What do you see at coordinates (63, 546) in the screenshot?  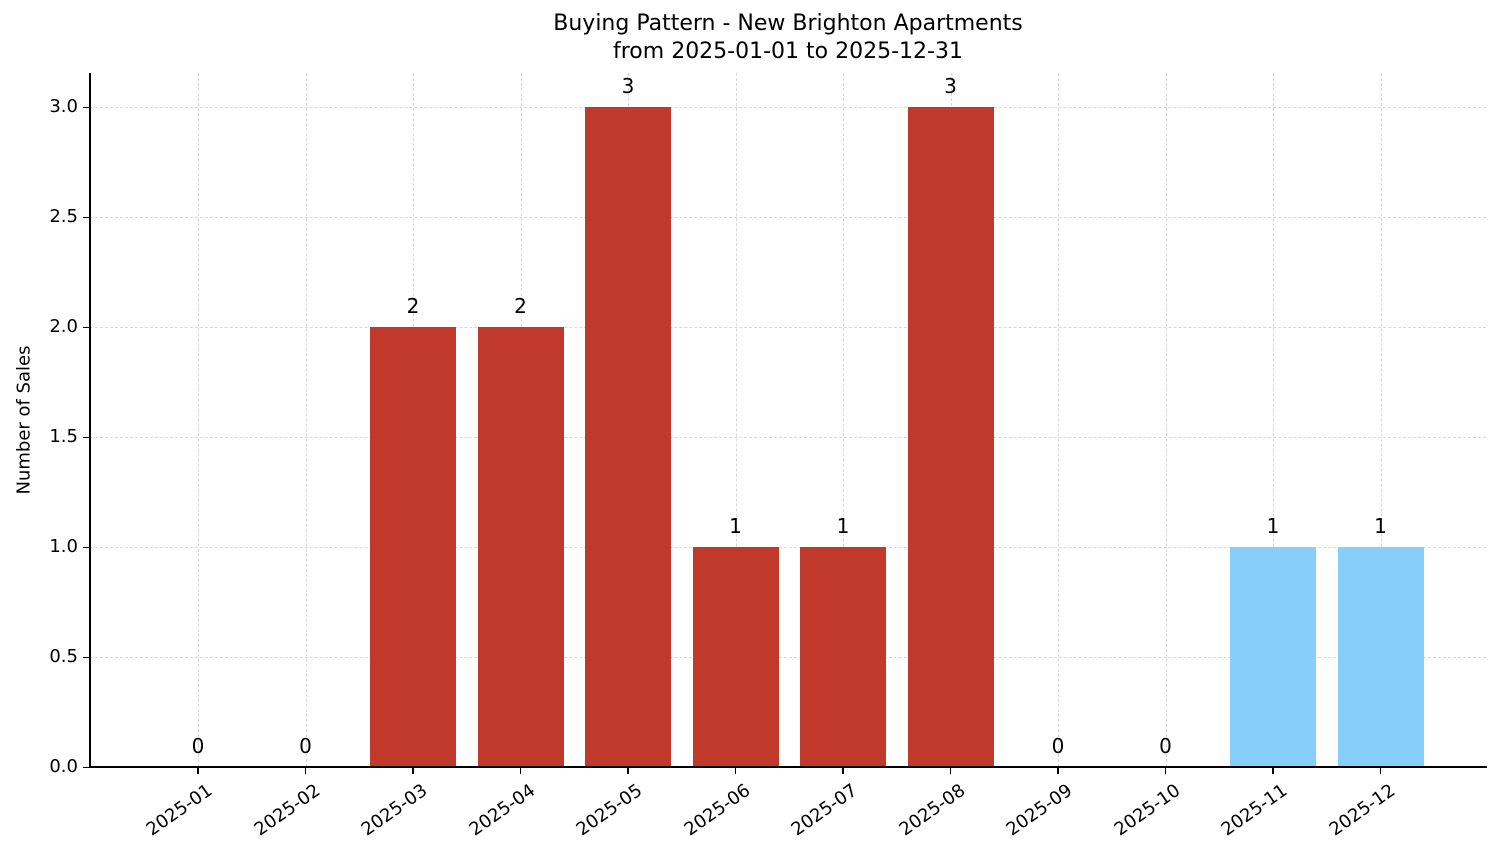 I see `y-tick-label: 1.0` at bounding box center [63, 546].